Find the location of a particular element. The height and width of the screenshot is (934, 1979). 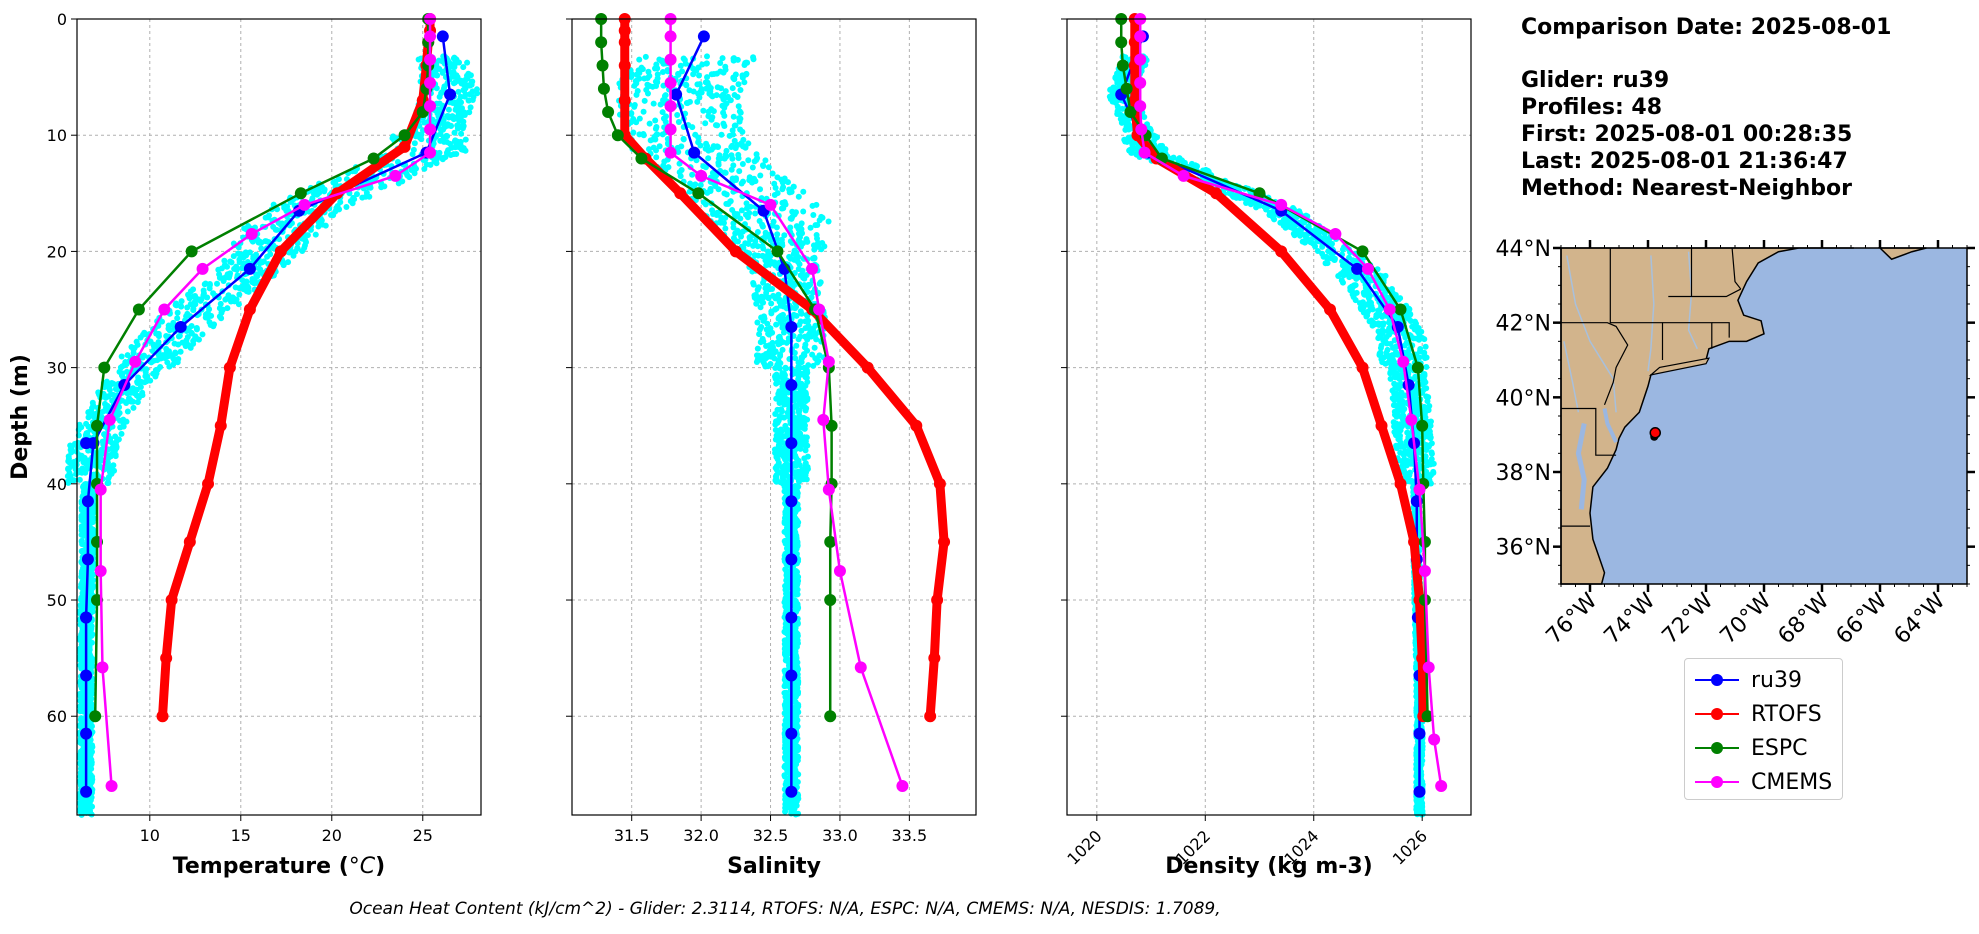

x-tick-label-salinity-0: 31.5 is located at coordinates (632, 835).